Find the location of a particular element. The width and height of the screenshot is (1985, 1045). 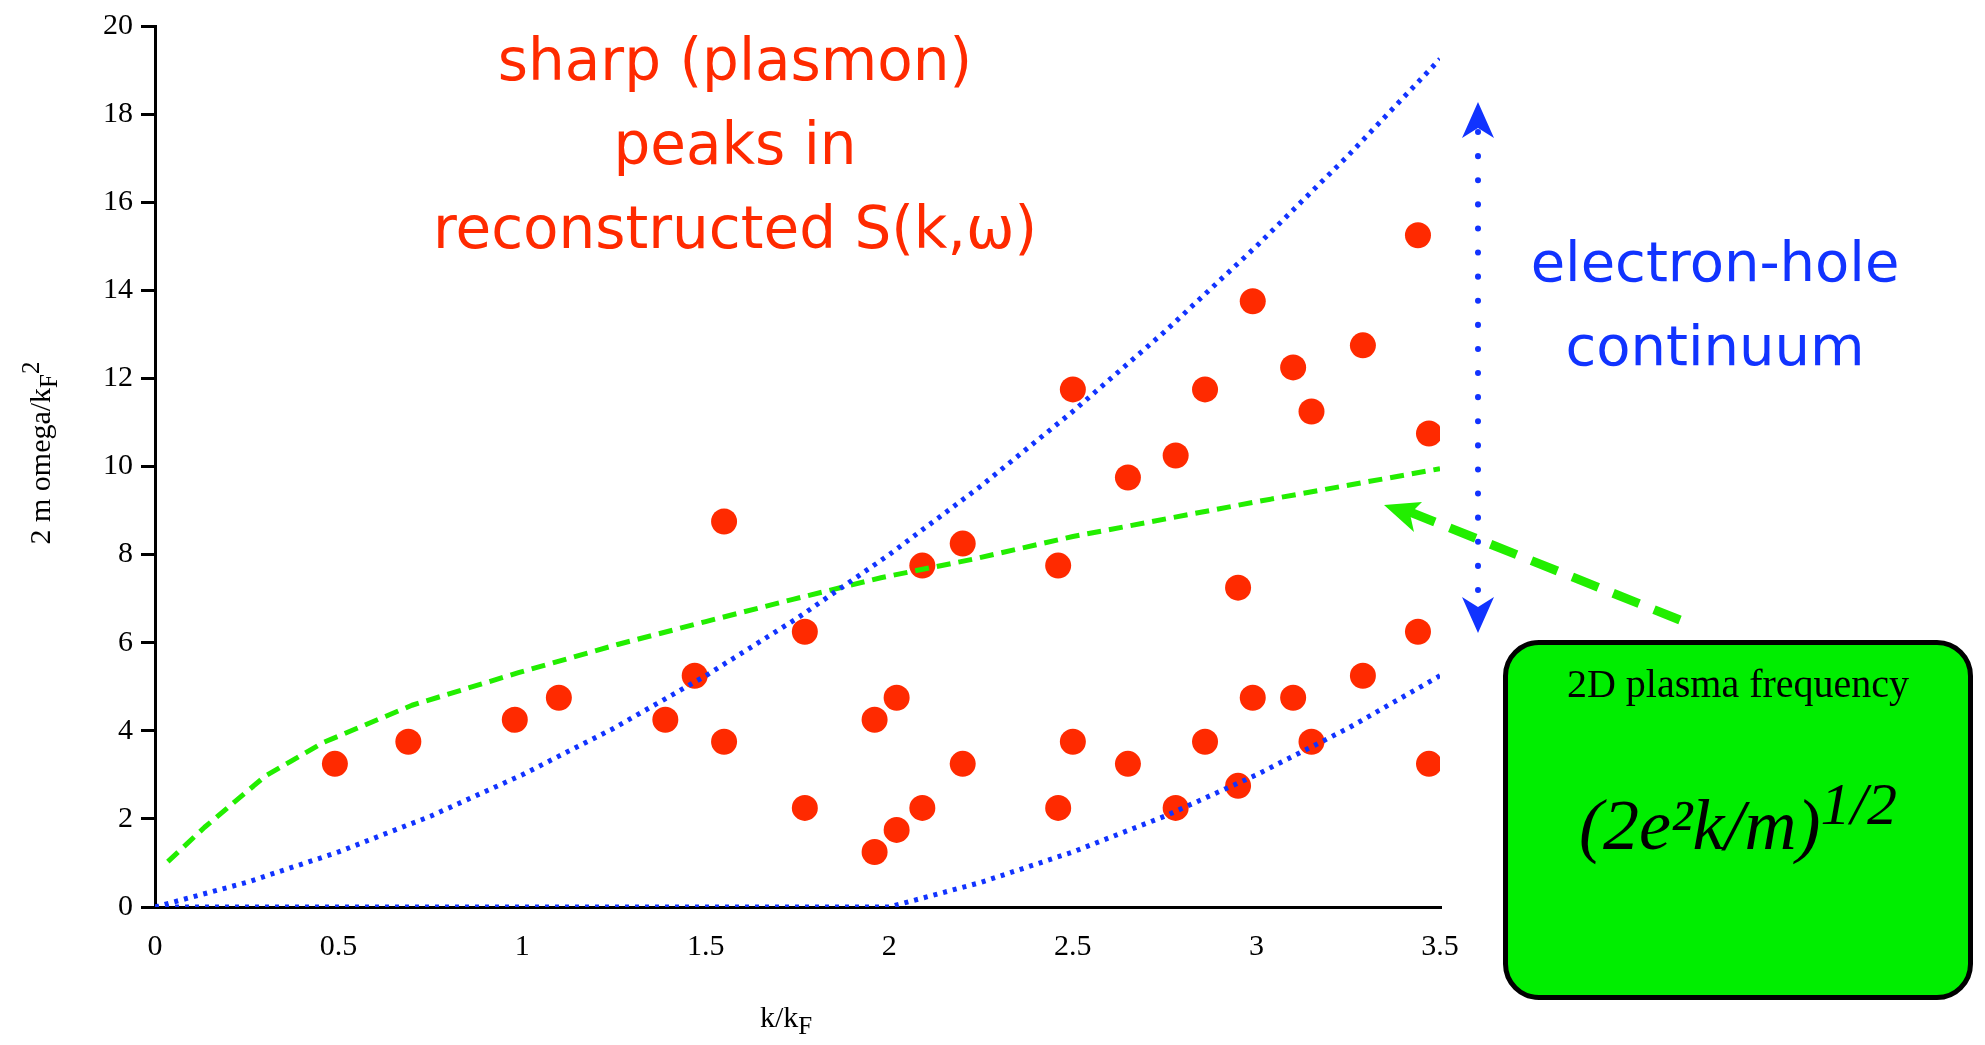

x-tick-label: 0.5 is located at coordinates (338, 944).